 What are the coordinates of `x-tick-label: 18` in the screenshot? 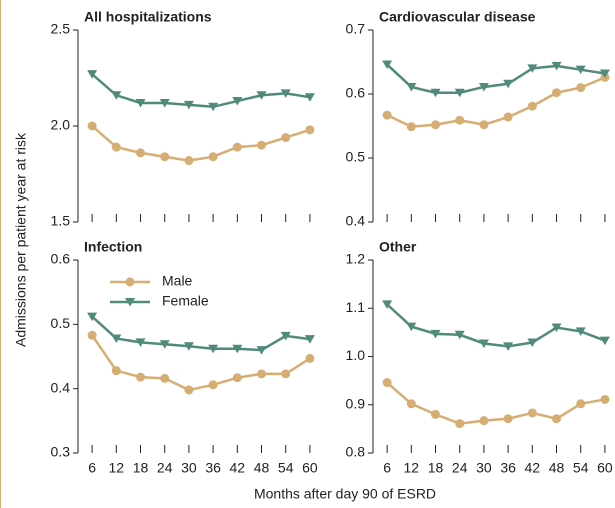 It's located at (141, 468).